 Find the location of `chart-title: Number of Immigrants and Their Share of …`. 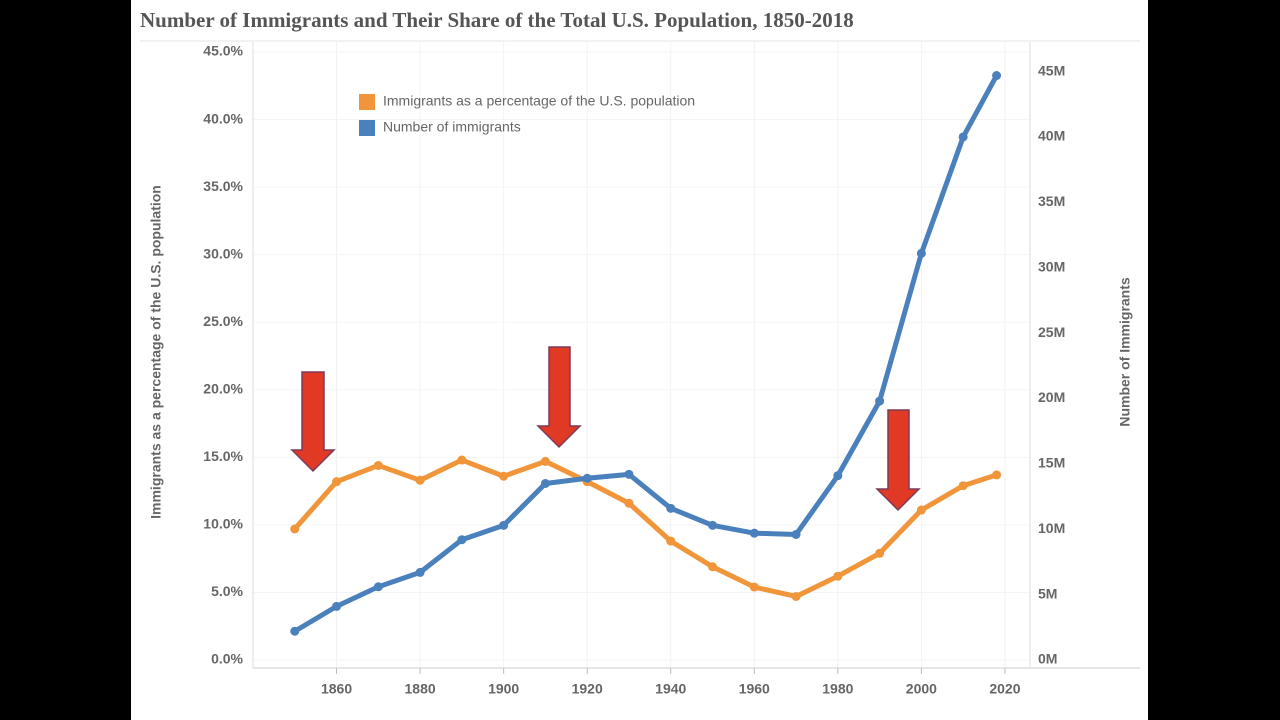

chart-title: Number of Immigrants and Their Share of … is located at coordinates (497, 20).